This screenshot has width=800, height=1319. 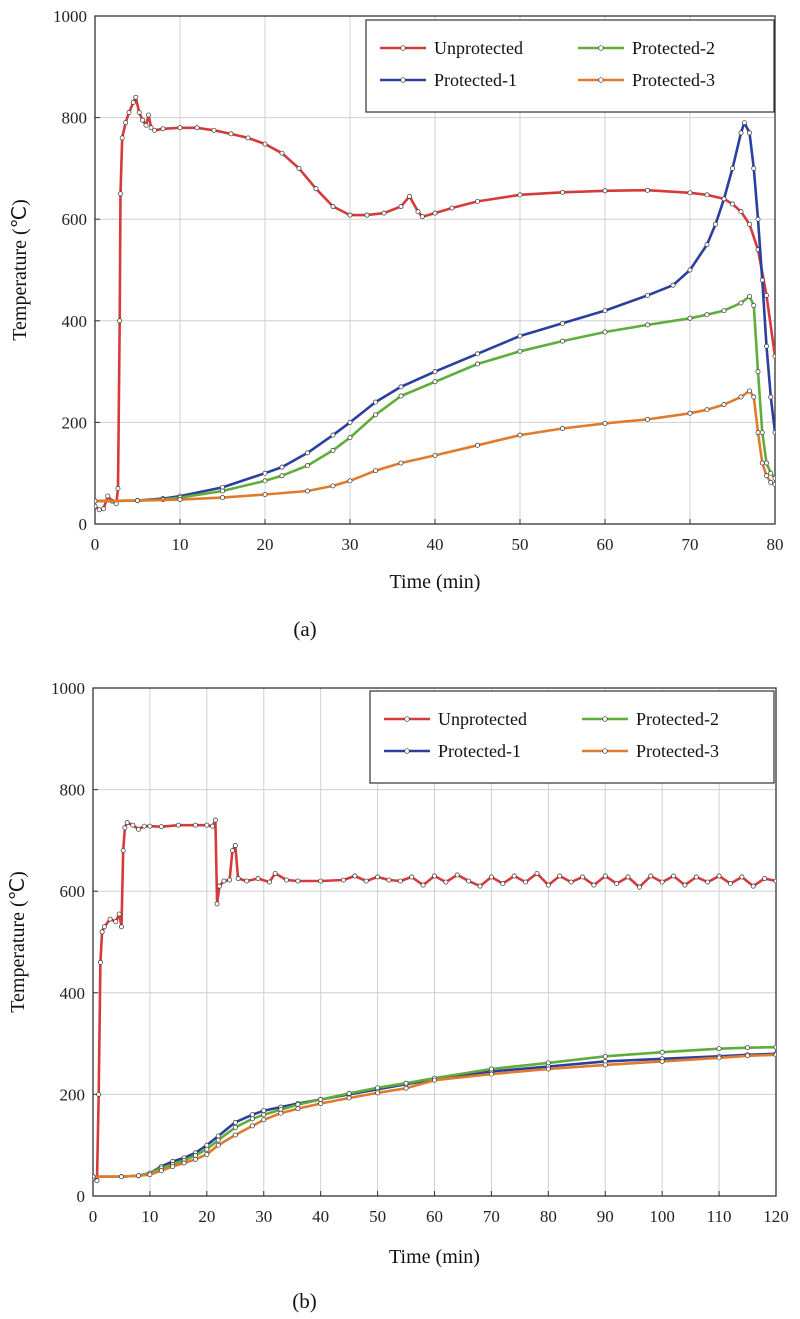 I want to click on x-tick-label: 60, so click(x=434, y=1216).